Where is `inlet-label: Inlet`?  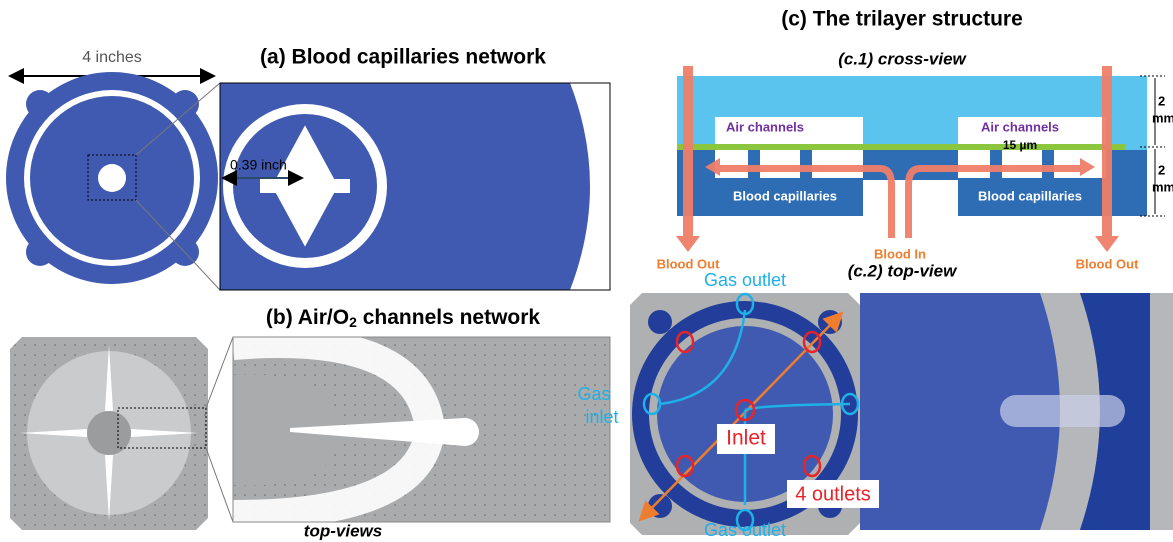 inlet-label: Inlet is located at coordinates (746, 438).